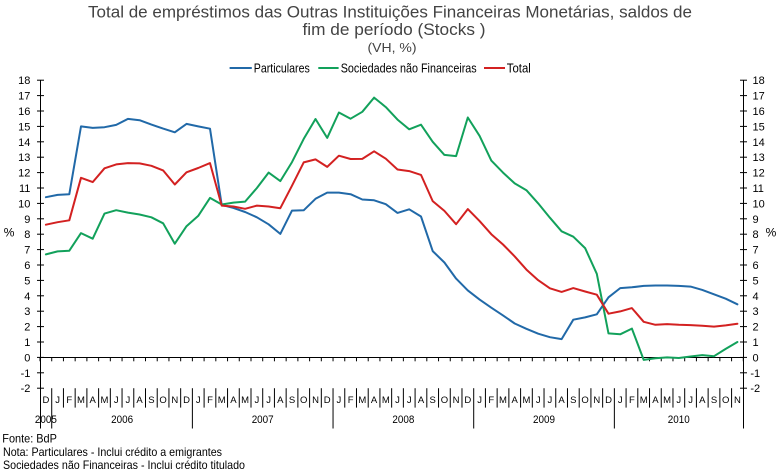 Image resolution: width=780 pixels, height=475 pixels. Describe the element at coordinates (27, 312) in the screenshot. I see `svg-text: 3` at that location.